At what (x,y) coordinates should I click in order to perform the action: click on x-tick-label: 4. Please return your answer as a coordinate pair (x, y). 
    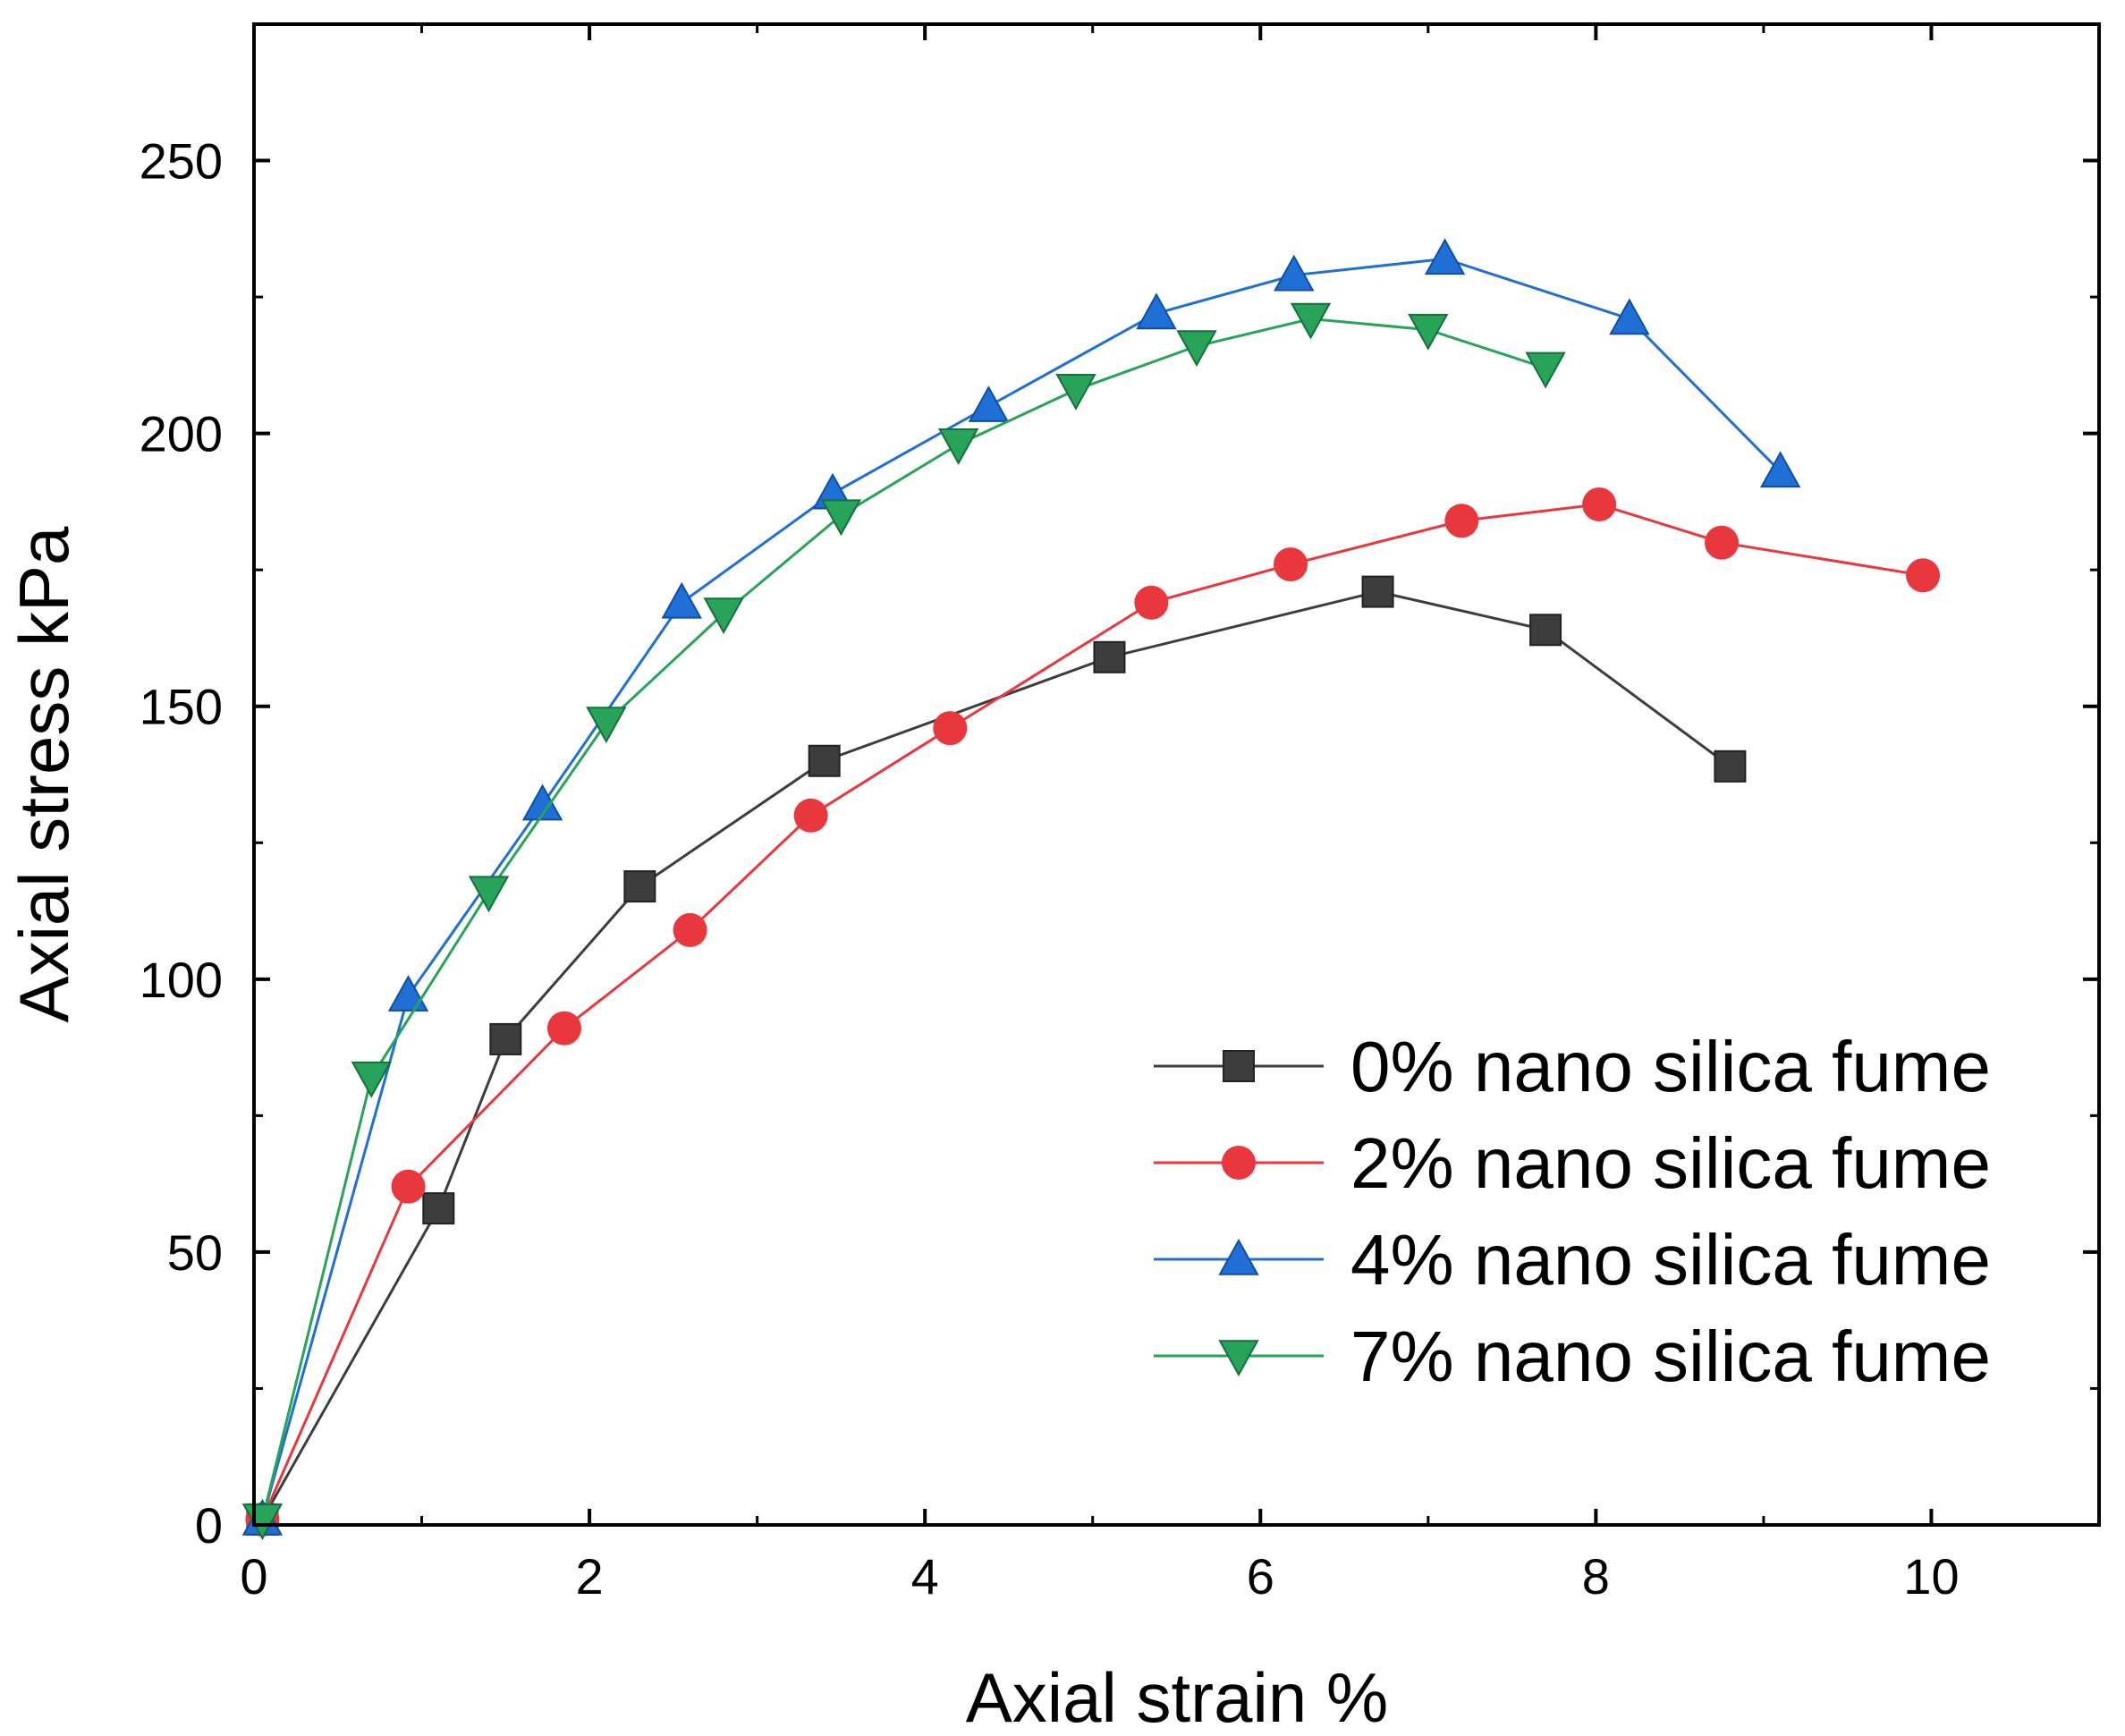
    Looking at the image, I should click on (925, 1576).